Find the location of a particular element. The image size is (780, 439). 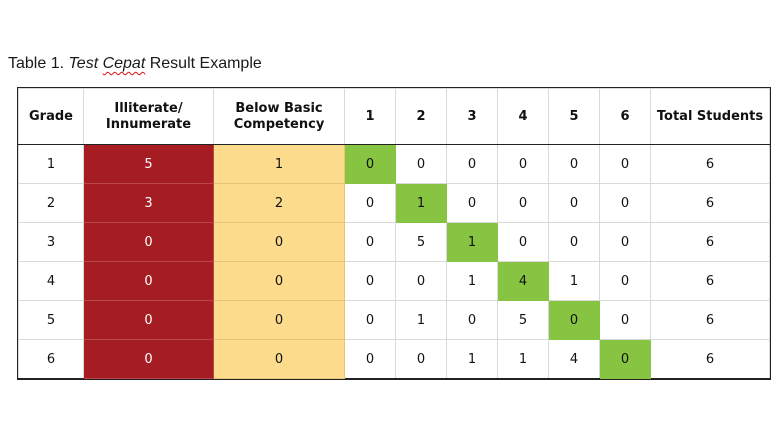

header-level-4: 4 is located at coordinates (523, 116).